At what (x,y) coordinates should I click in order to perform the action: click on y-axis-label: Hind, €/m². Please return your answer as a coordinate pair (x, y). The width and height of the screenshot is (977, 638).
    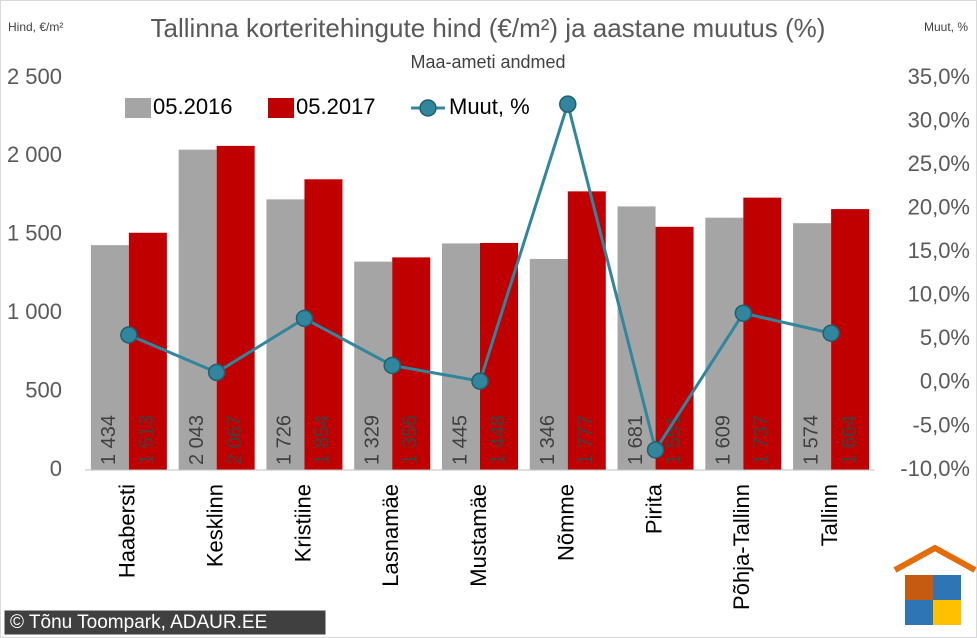
    Looking at the image, I should click on (35, 27).